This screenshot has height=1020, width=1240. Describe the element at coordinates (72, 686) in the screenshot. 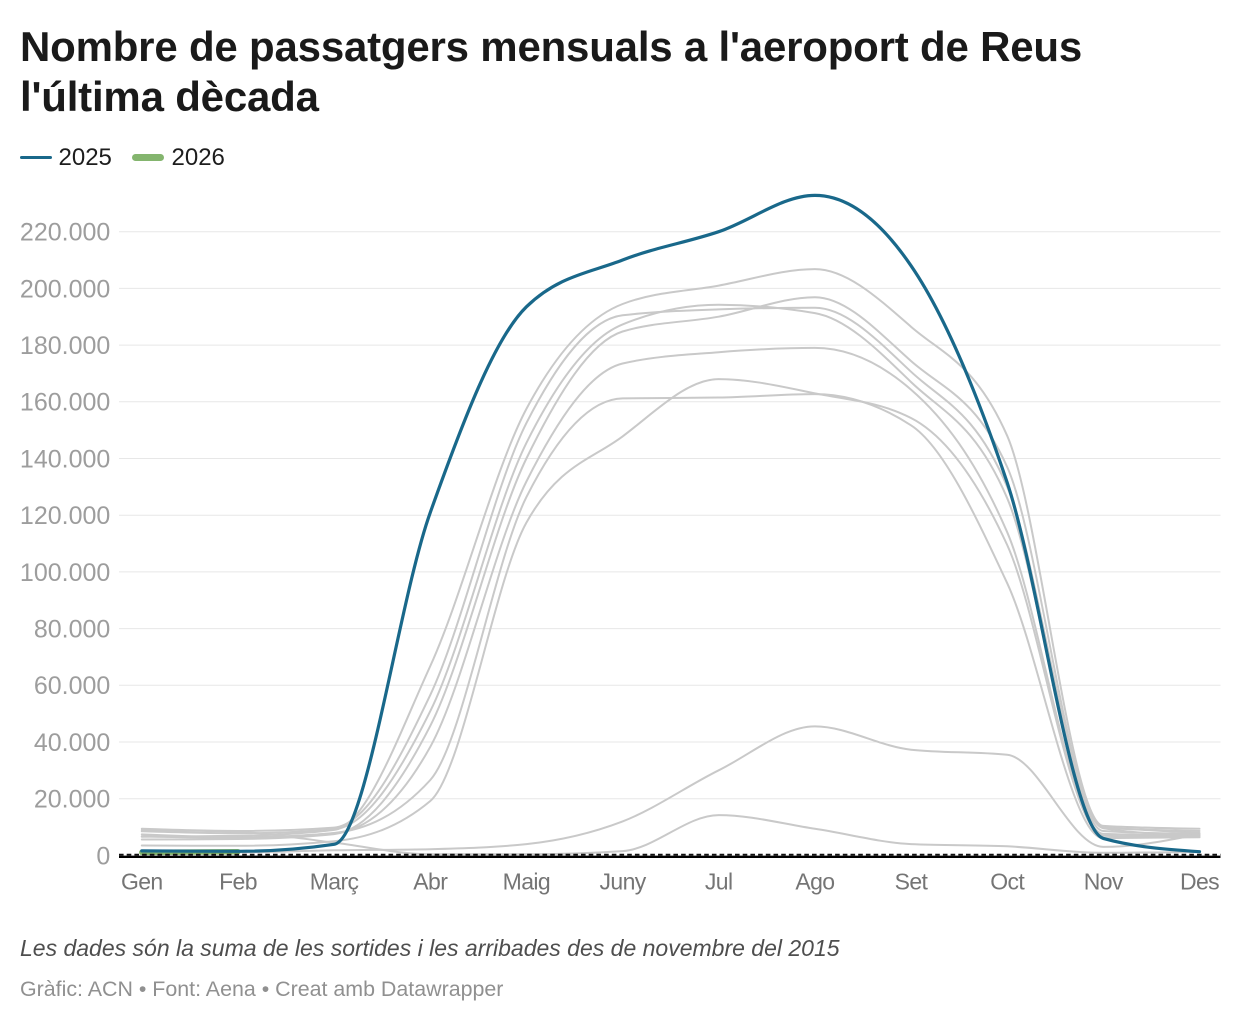

I see `svg-text: 60.000` at that location.